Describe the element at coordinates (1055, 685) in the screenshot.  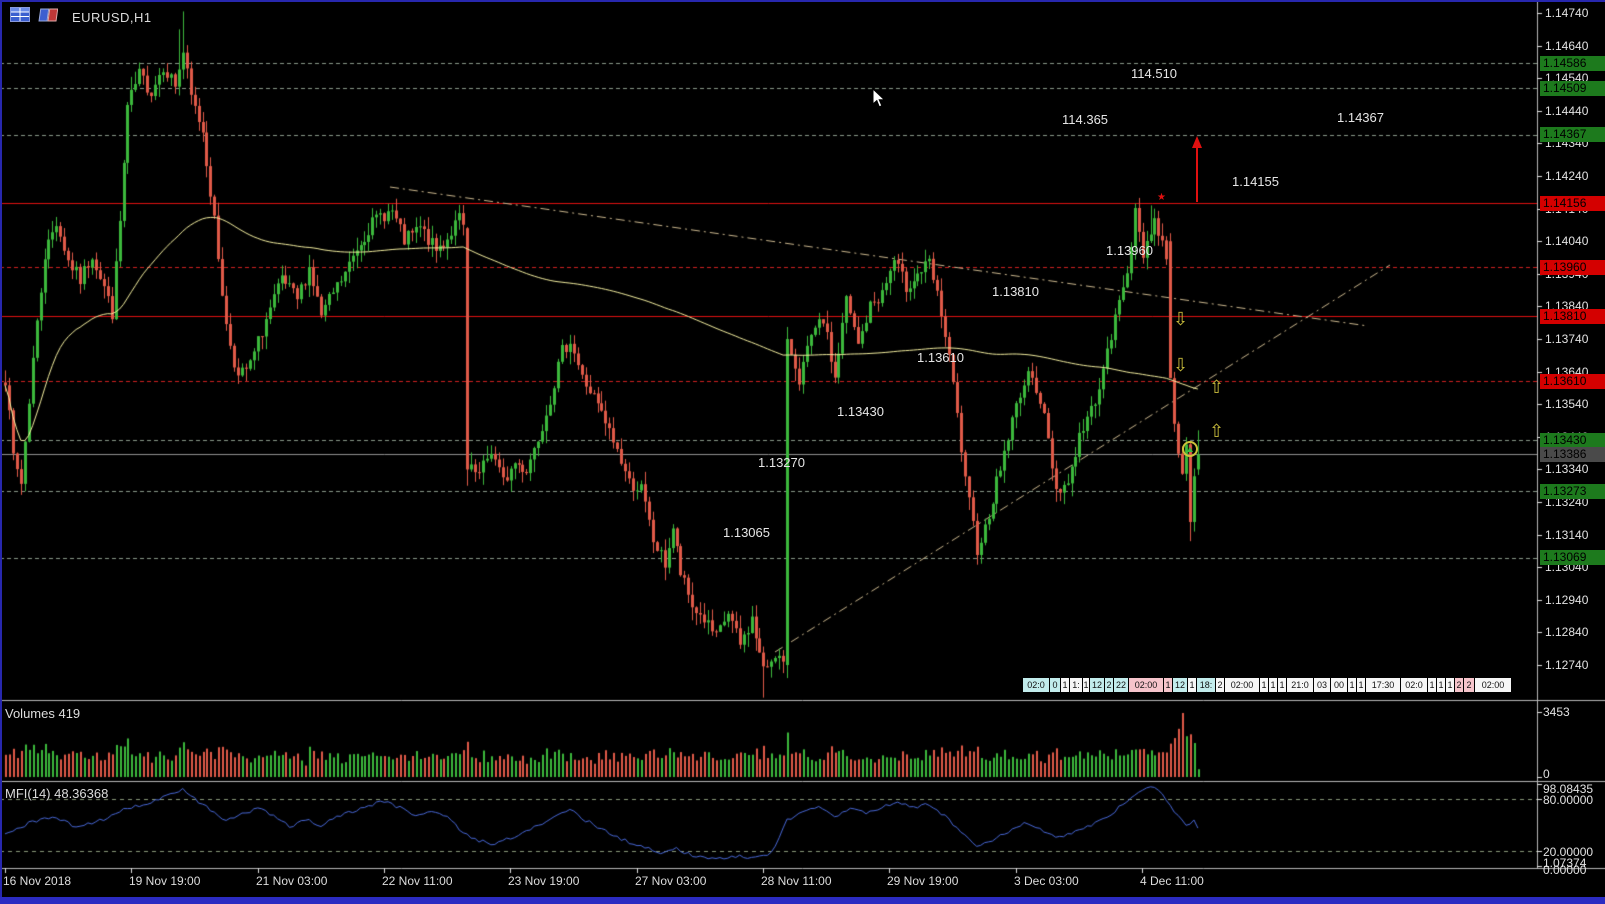
I see `time-marker: 0` at that location.